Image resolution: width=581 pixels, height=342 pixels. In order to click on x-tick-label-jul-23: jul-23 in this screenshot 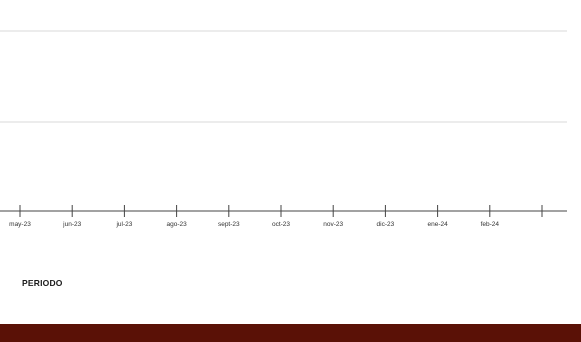, I will do `click(123, 224)`.